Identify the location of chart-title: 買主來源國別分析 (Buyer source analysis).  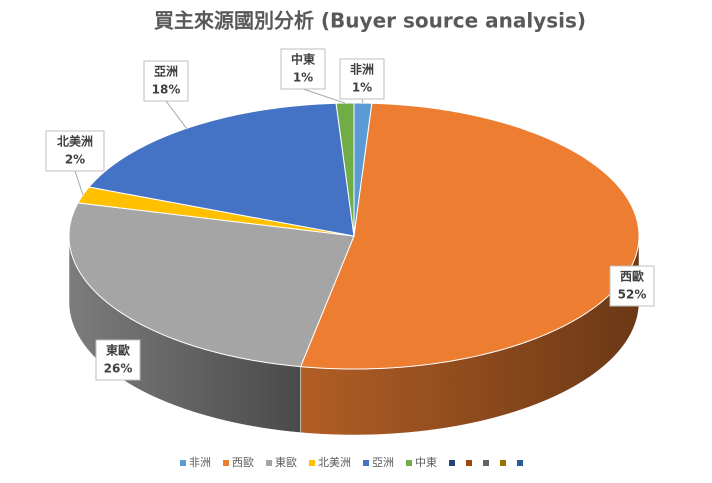
(370, 21).